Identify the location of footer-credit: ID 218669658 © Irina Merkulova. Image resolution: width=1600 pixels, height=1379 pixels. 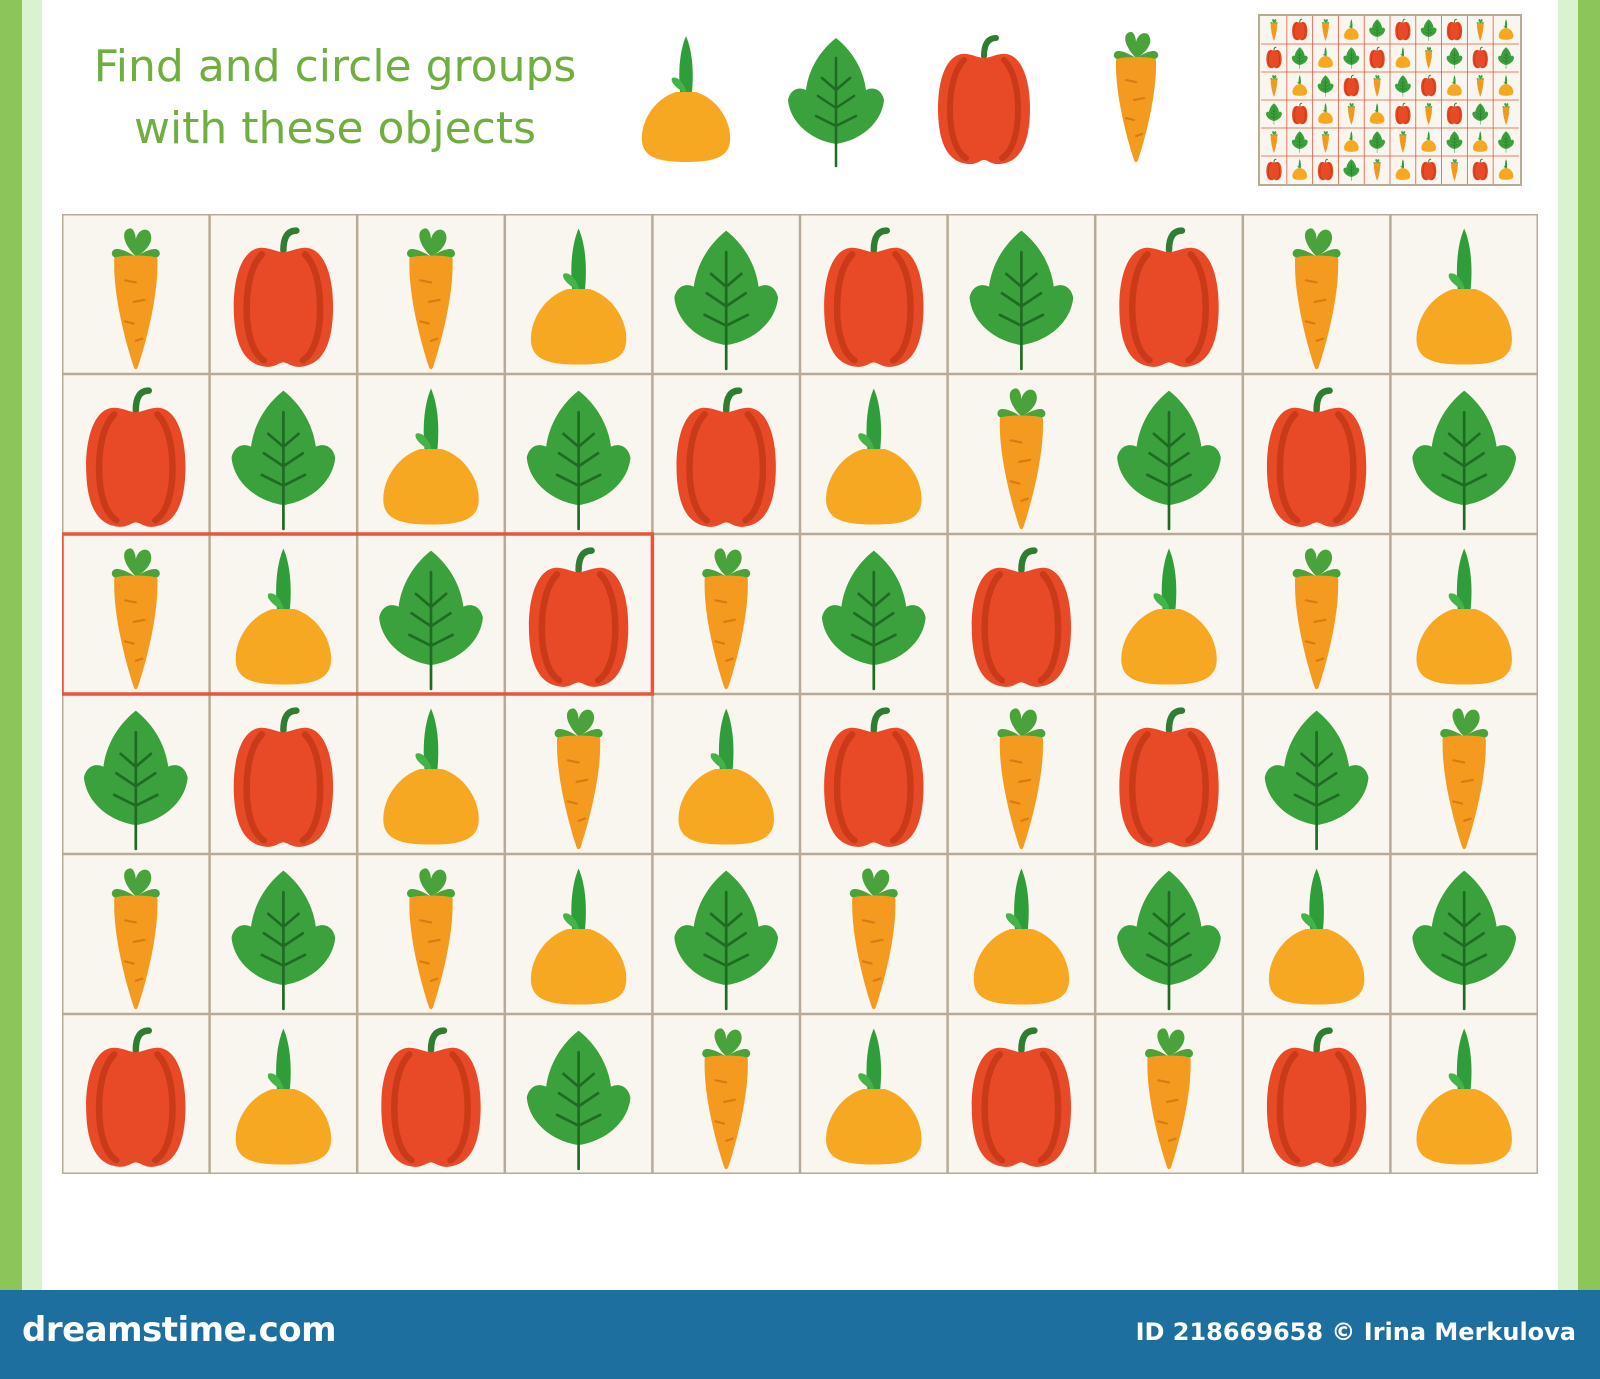
(1355, 1332).